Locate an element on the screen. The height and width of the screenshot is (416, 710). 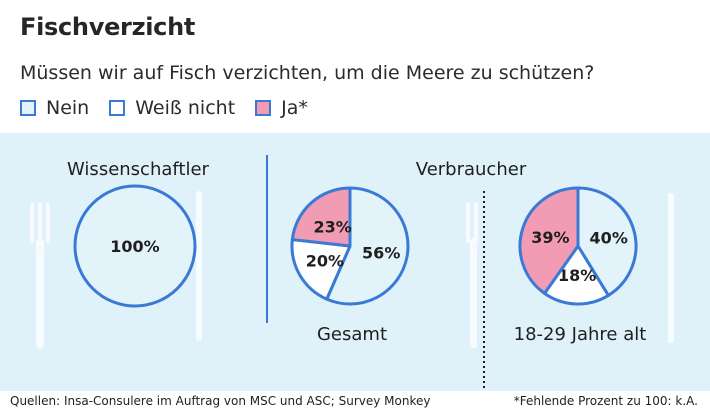
legend-item-ja: Ja* is located at coordinates (281, 108).